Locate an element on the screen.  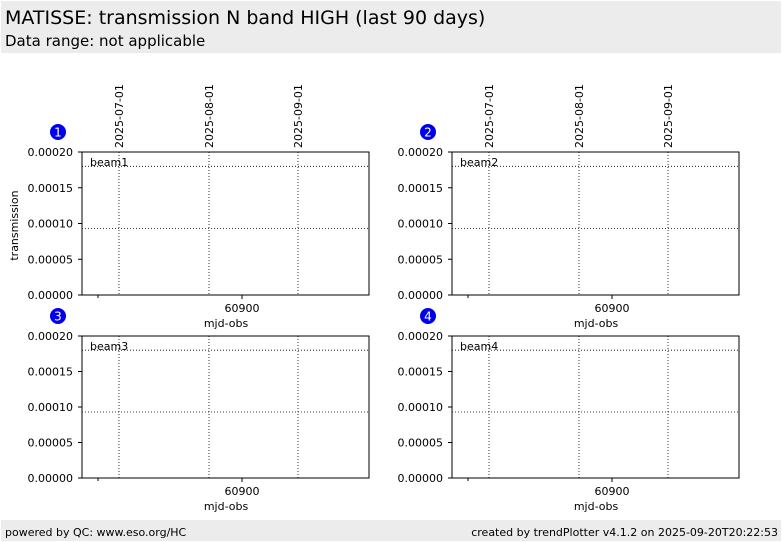
panel-badge-number: 2 is located at coordinates (428, 133).